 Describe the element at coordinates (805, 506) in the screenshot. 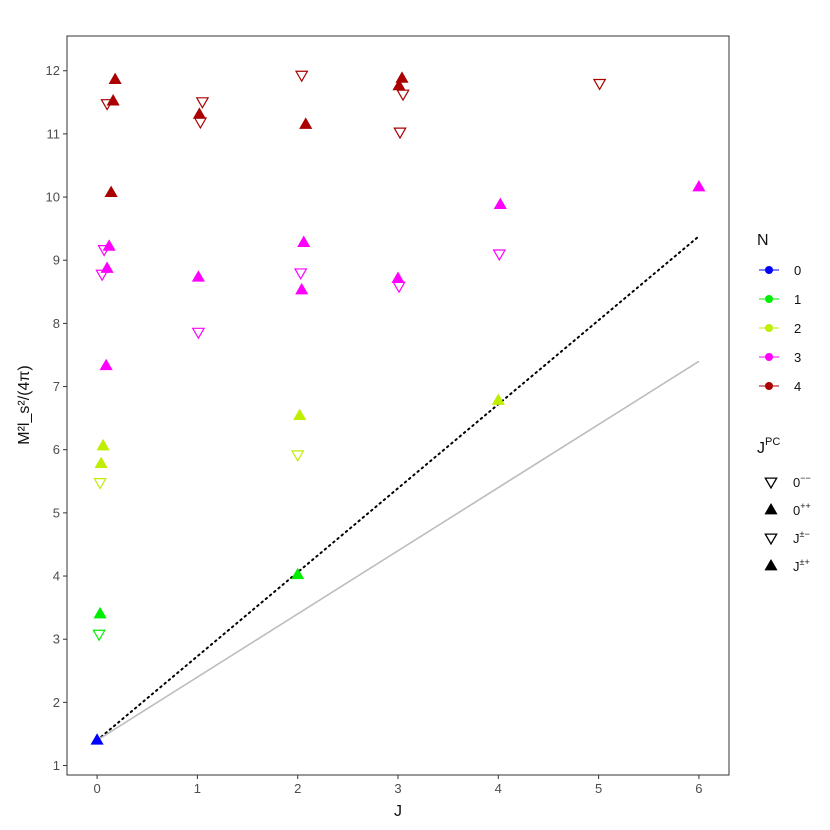

I see `legend-jpc-label-sup: ++` at that location.